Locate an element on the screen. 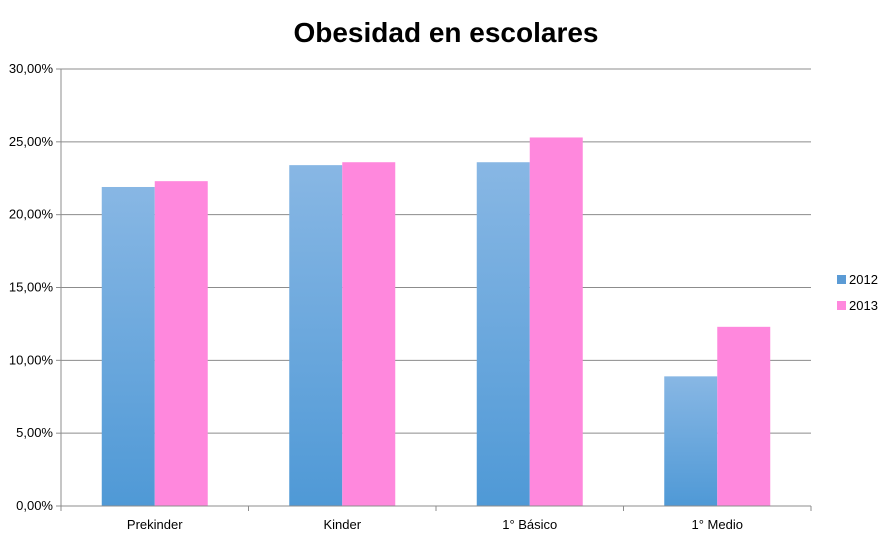 The image size is (889, 534). x-tick-label: Prekinder is located at coordinates (155, 524).